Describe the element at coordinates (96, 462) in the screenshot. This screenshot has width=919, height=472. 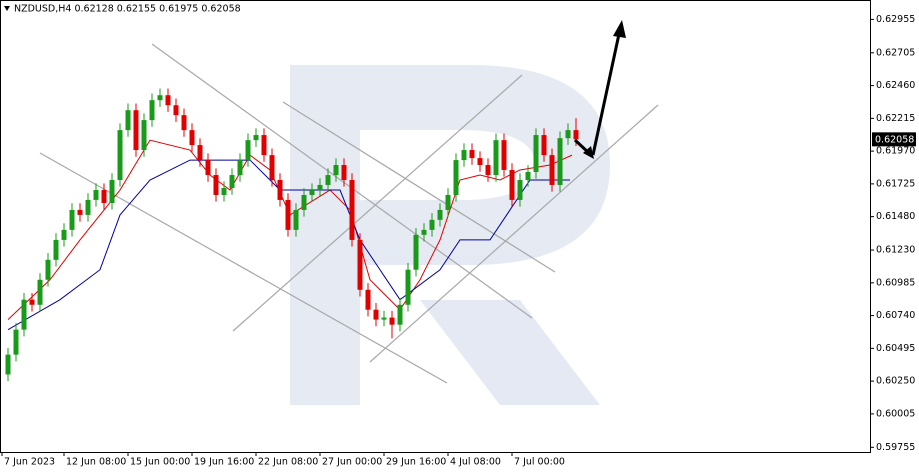
I see `x-tick-label: 12 Jun 08:00` at that location.